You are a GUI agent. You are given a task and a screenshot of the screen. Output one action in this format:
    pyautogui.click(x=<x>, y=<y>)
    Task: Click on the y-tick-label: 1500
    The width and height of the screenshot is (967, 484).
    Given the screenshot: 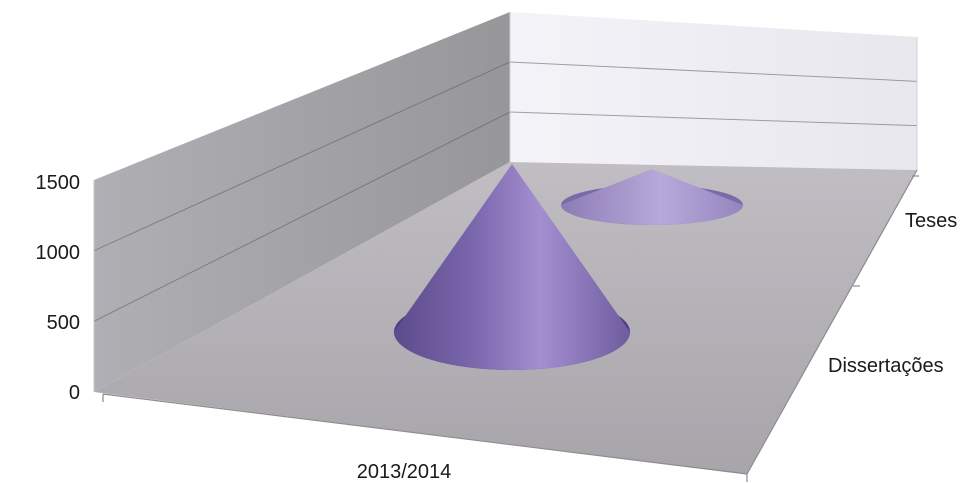 What is the action you would take?
    pyautogui.click(x=58, y=183)
    